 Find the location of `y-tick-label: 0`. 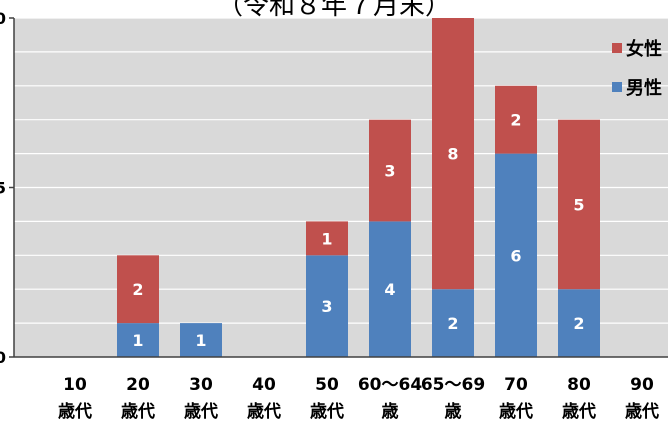

y-tick-label: 0 is located at coordinates (3, 357).